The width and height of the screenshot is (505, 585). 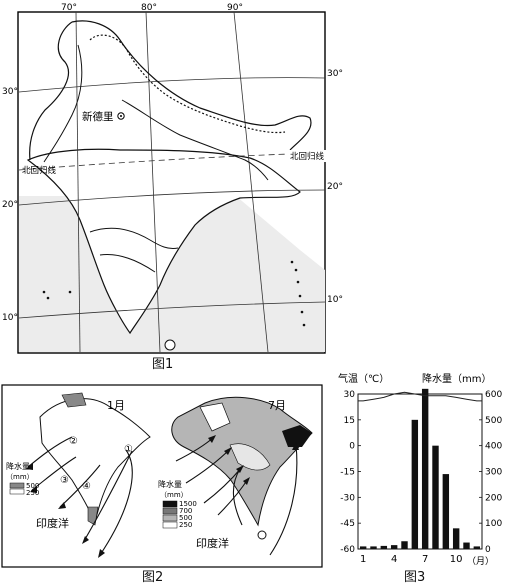 I want to click on lat-label-10-left: 10°, so click(x=10, y=318).